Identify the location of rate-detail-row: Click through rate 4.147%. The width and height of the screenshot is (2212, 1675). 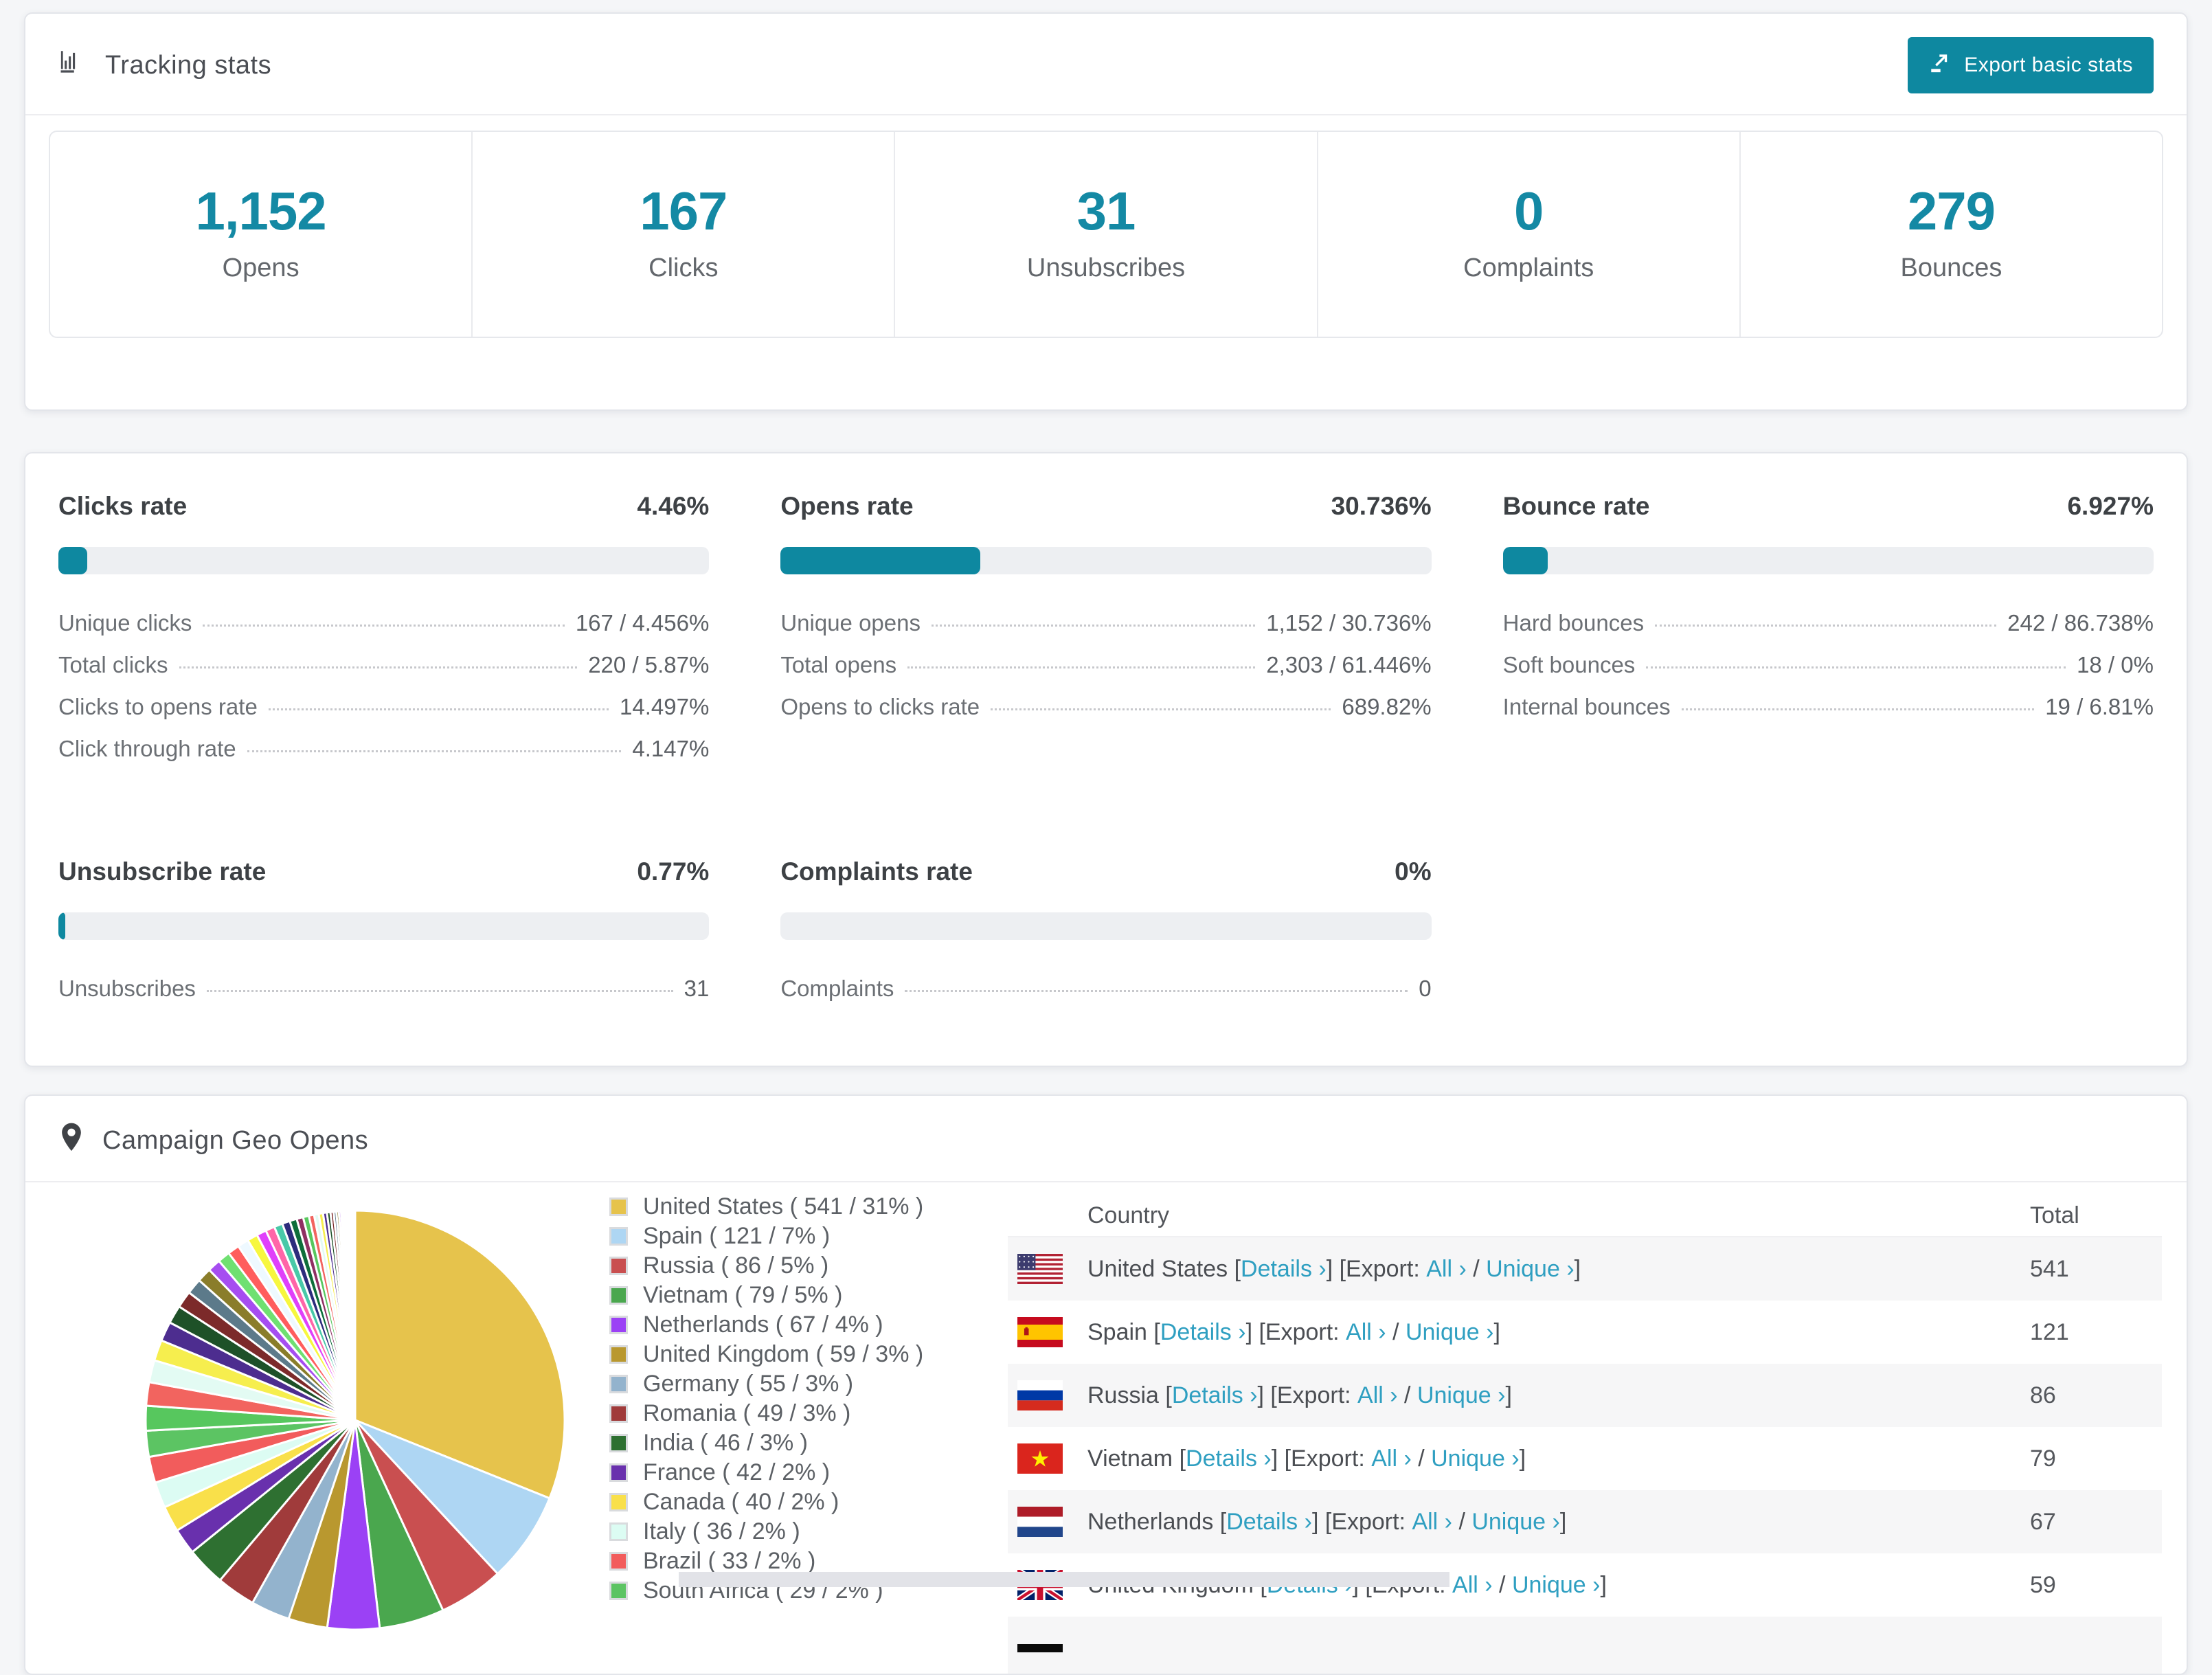
(383, 749).